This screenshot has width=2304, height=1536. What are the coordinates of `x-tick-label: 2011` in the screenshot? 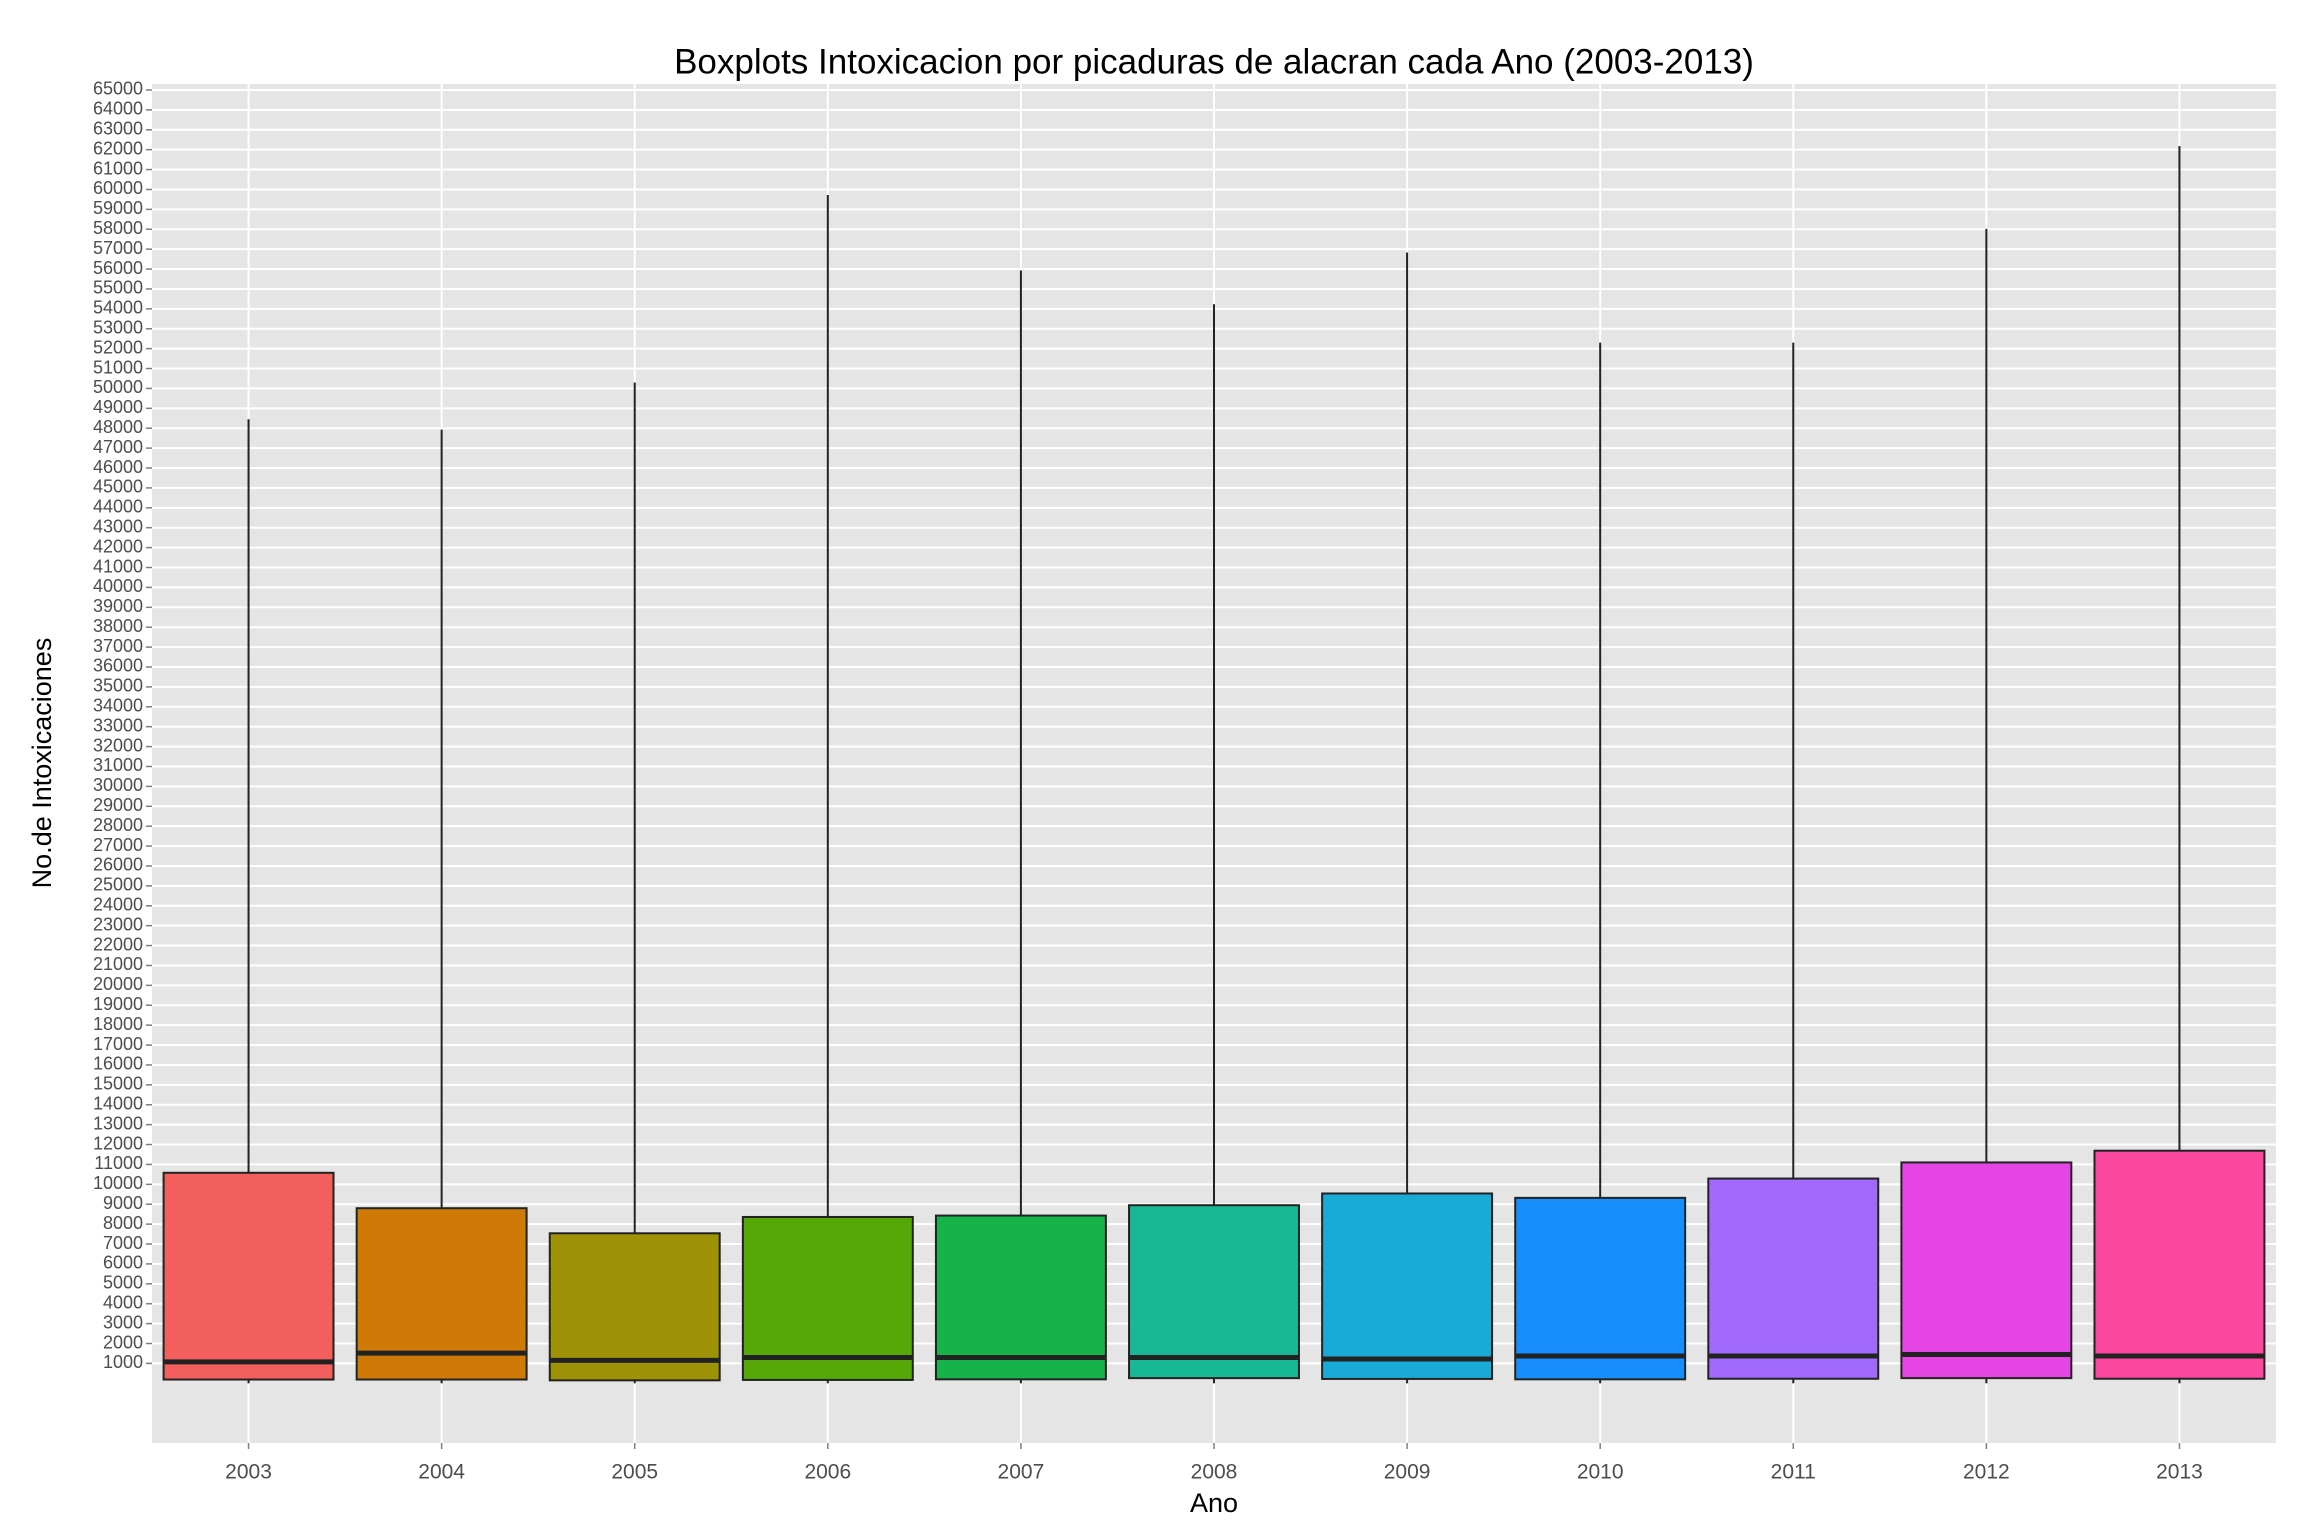 It's located at (1793, 1472).